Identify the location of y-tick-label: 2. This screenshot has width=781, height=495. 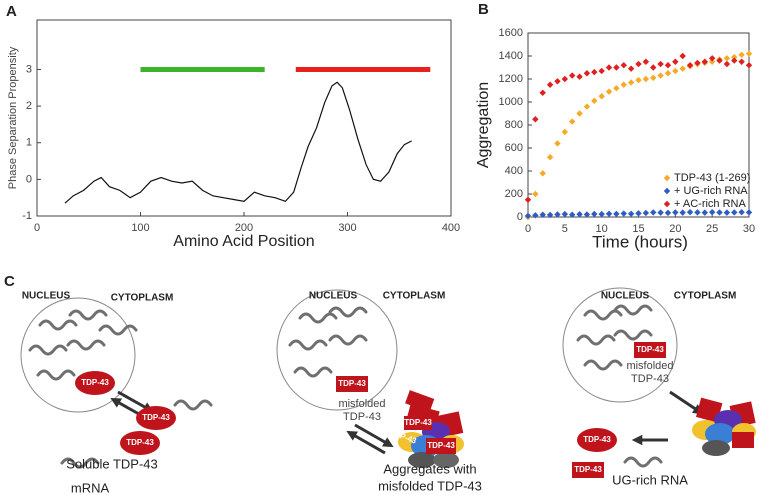
(29, 106).